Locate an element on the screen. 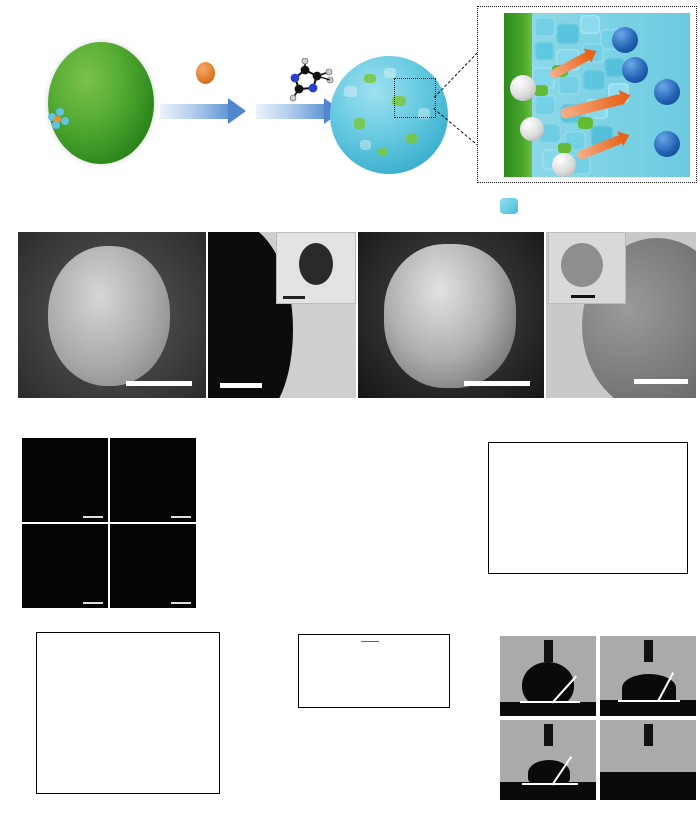 The width and height of the screenshot is (700, 825). zif8-crystal-legend-icon is located at coordinates (509, 206).